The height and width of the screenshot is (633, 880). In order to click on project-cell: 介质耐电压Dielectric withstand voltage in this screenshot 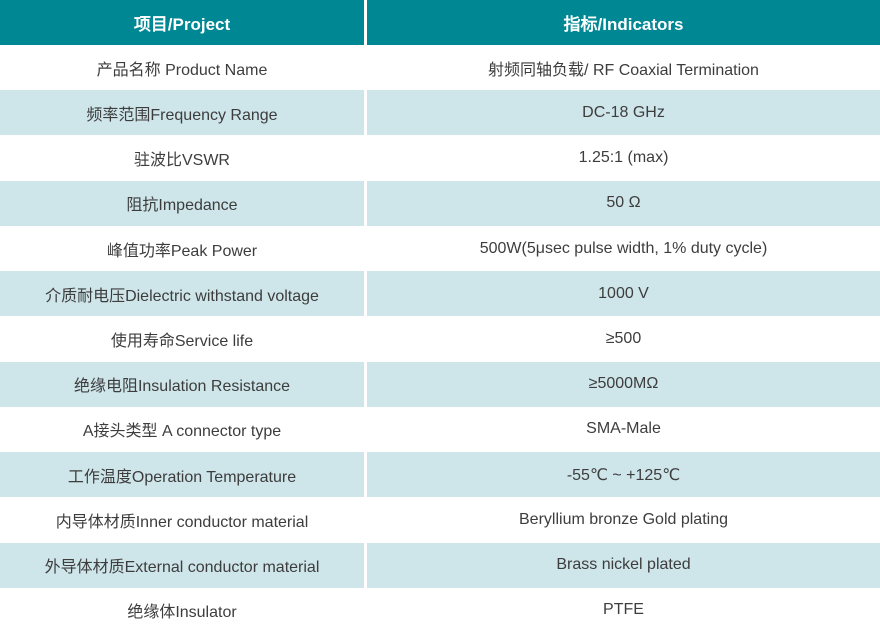, I will do `click(182, 296)`.